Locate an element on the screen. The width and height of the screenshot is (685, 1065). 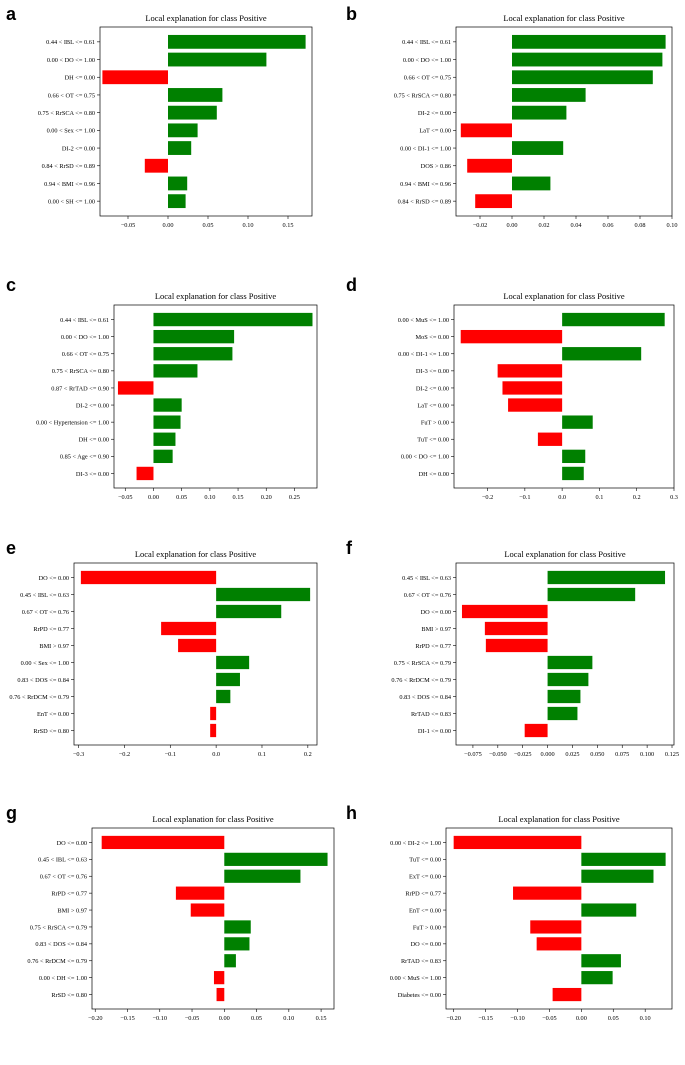
category-label: 0.75 < RrSCA <= 0.79 is located at coordinates (58, 927).